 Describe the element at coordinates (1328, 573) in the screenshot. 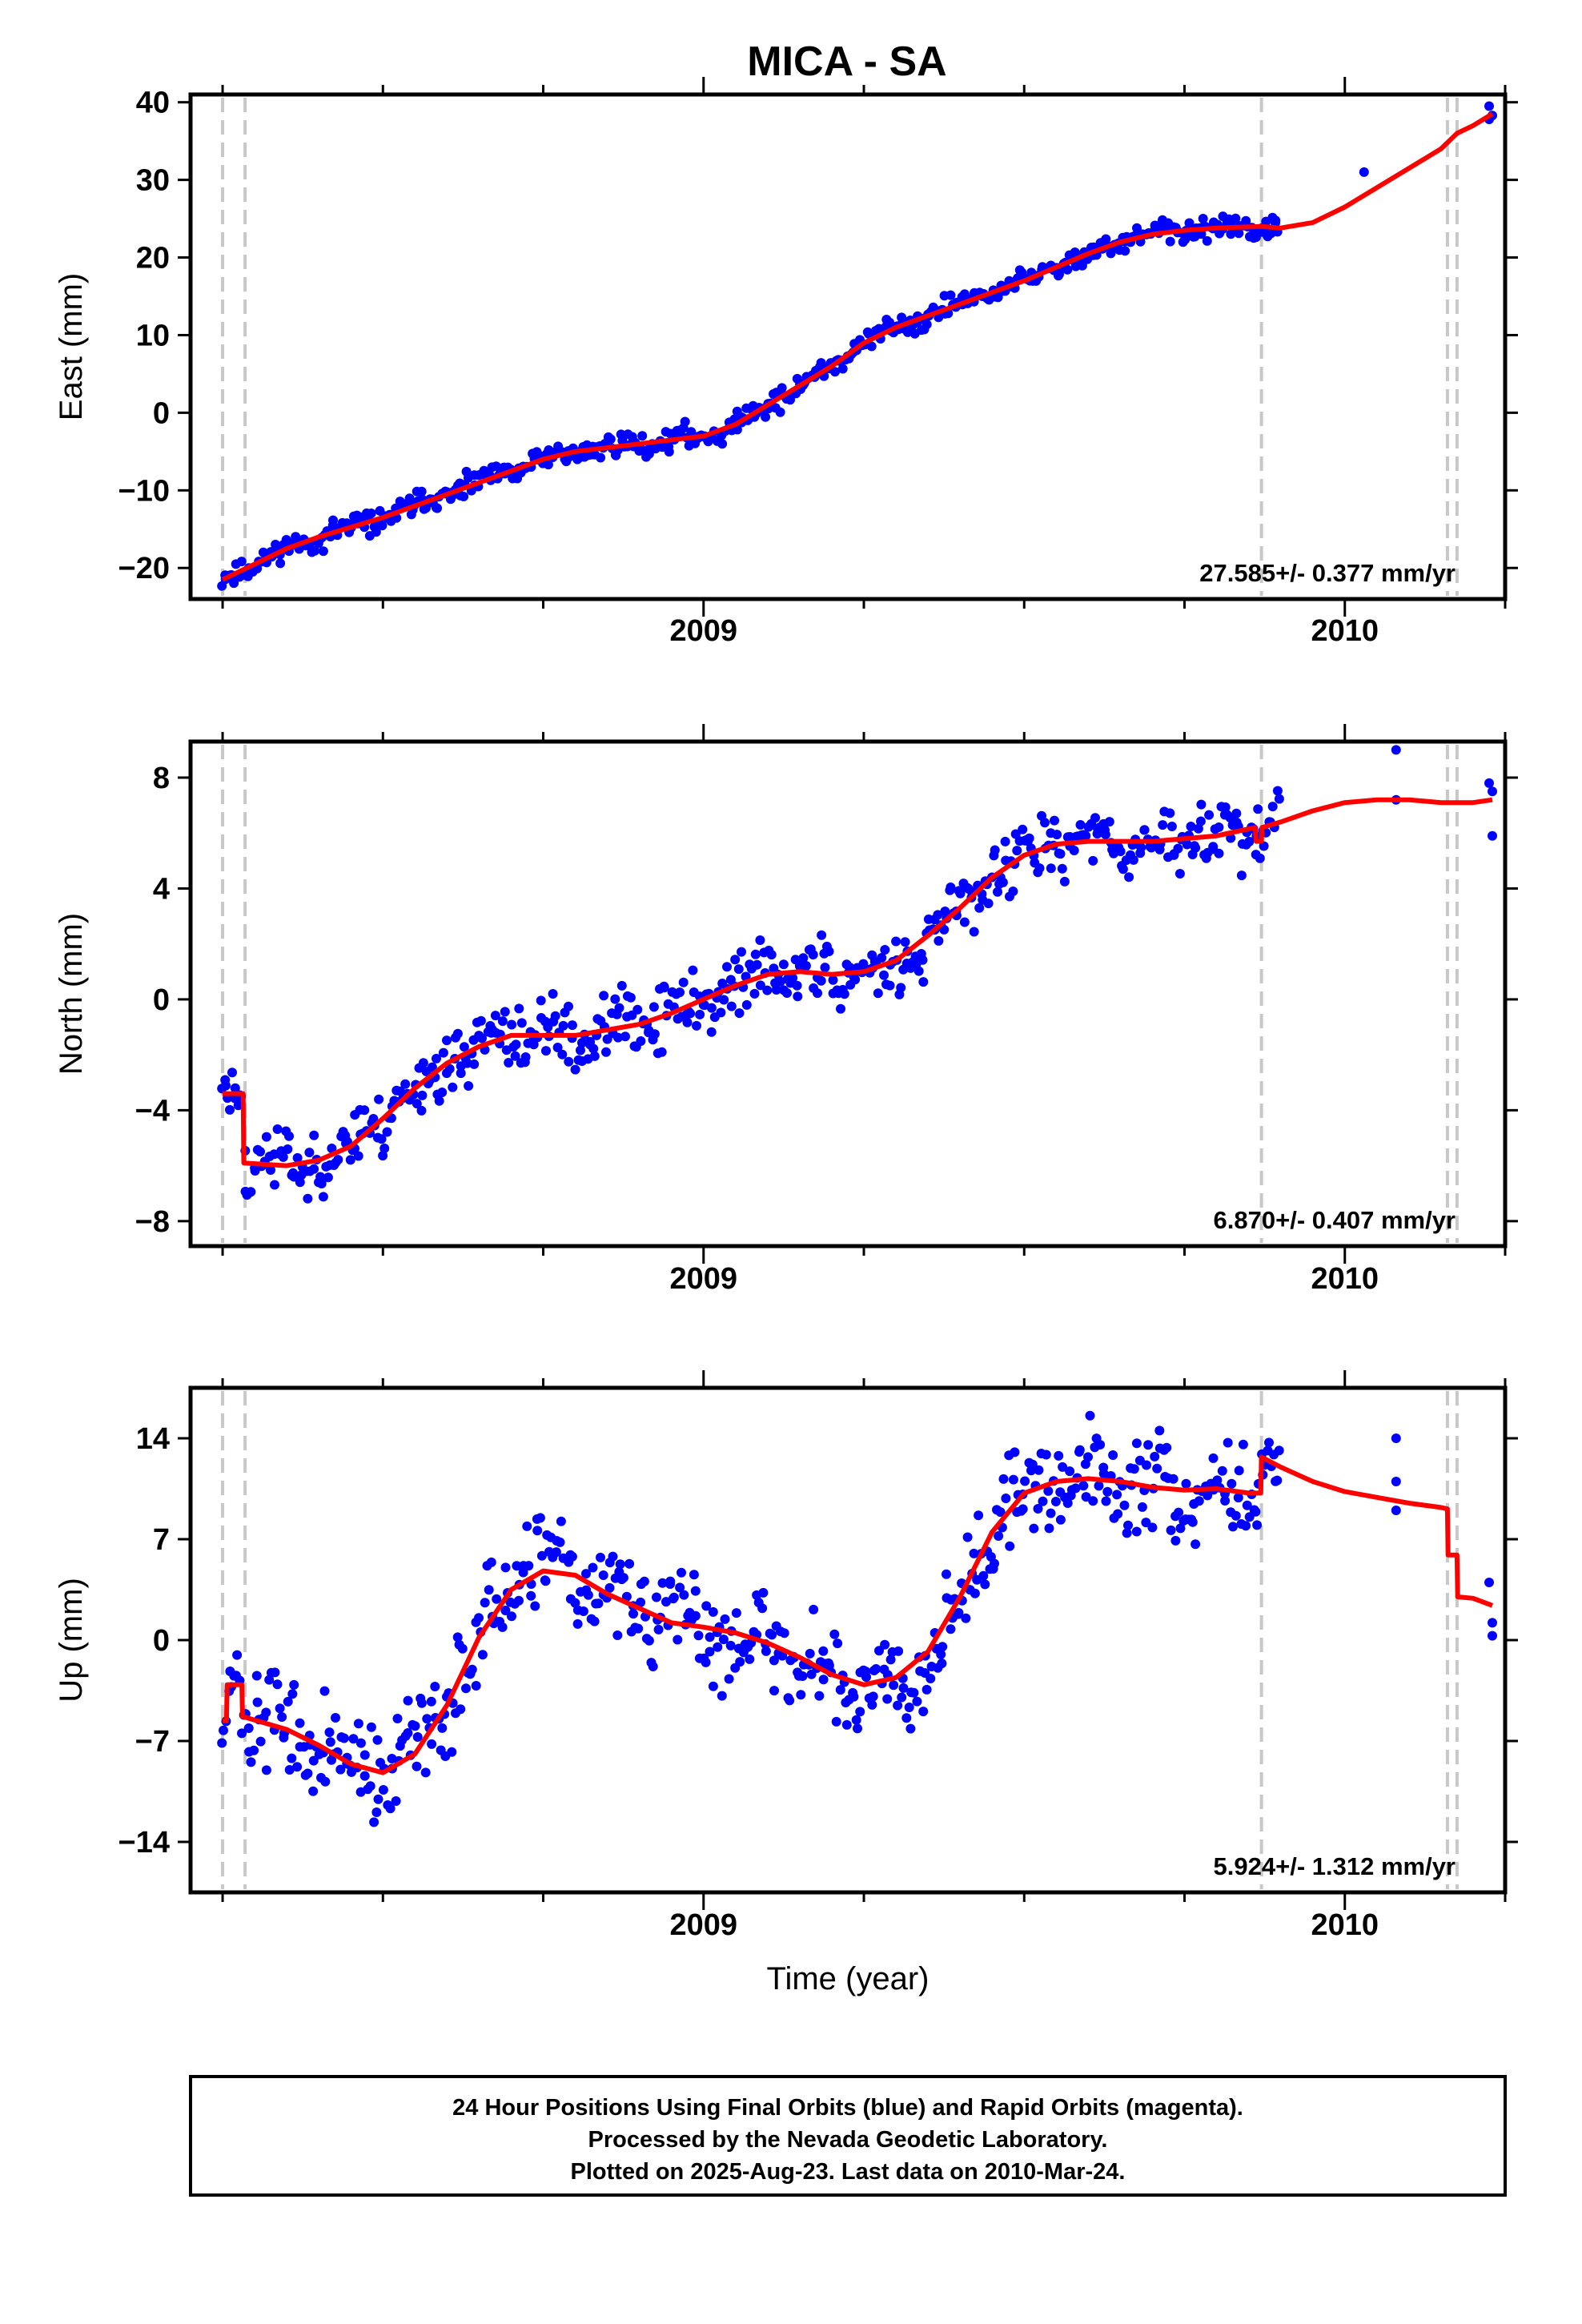

I see `east-rate-label: 27.585+/- 0.377 mm/yr` at that location.